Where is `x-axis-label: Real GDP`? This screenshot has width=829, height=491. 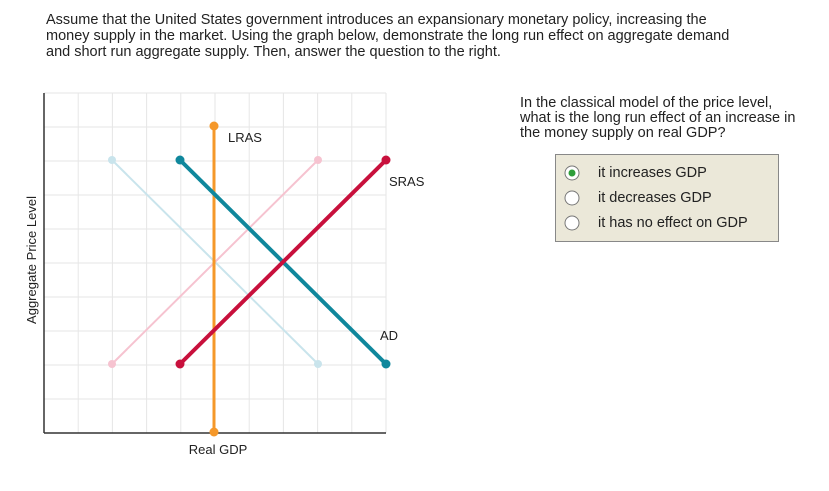 x-axis-label: Real GDP is located at coordinates (218, 449).